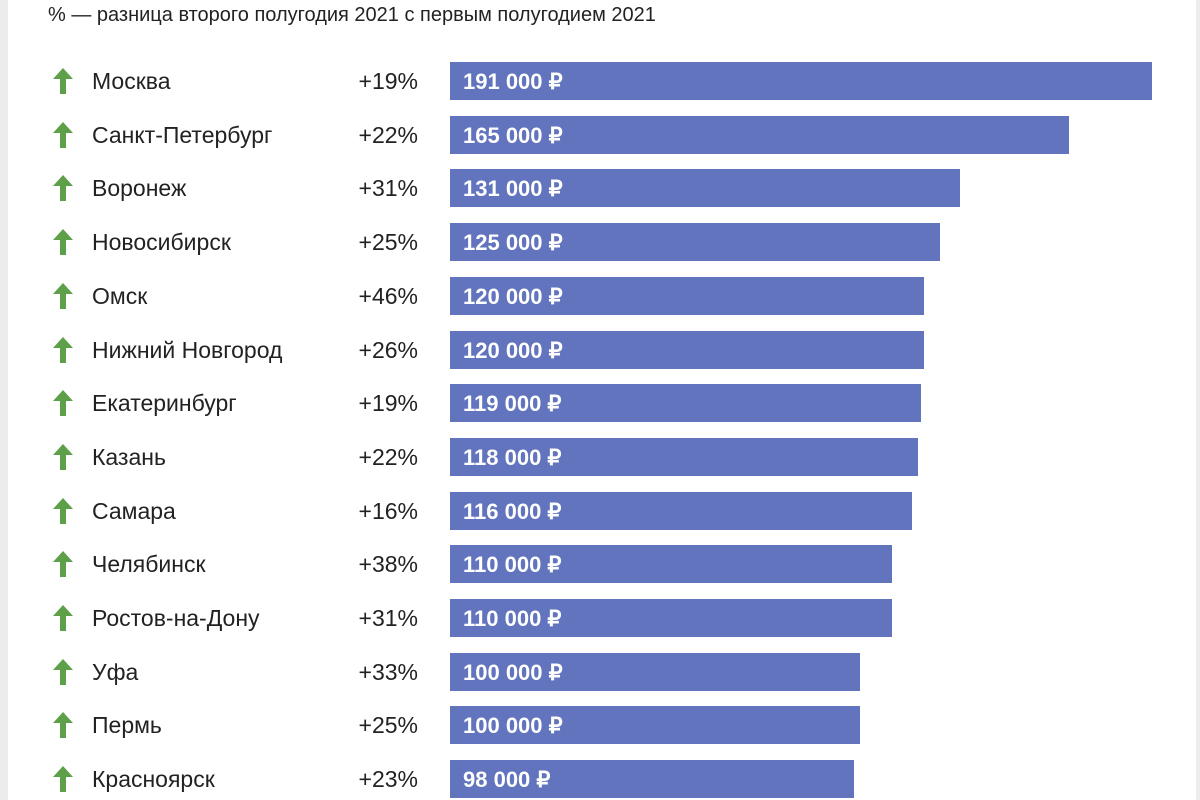 Image resolution: width=1200 pixels, height=800 pixels. Describe the element at coordinates (134, 510) in the screenshot. I see `category-label: Самара` at that location.